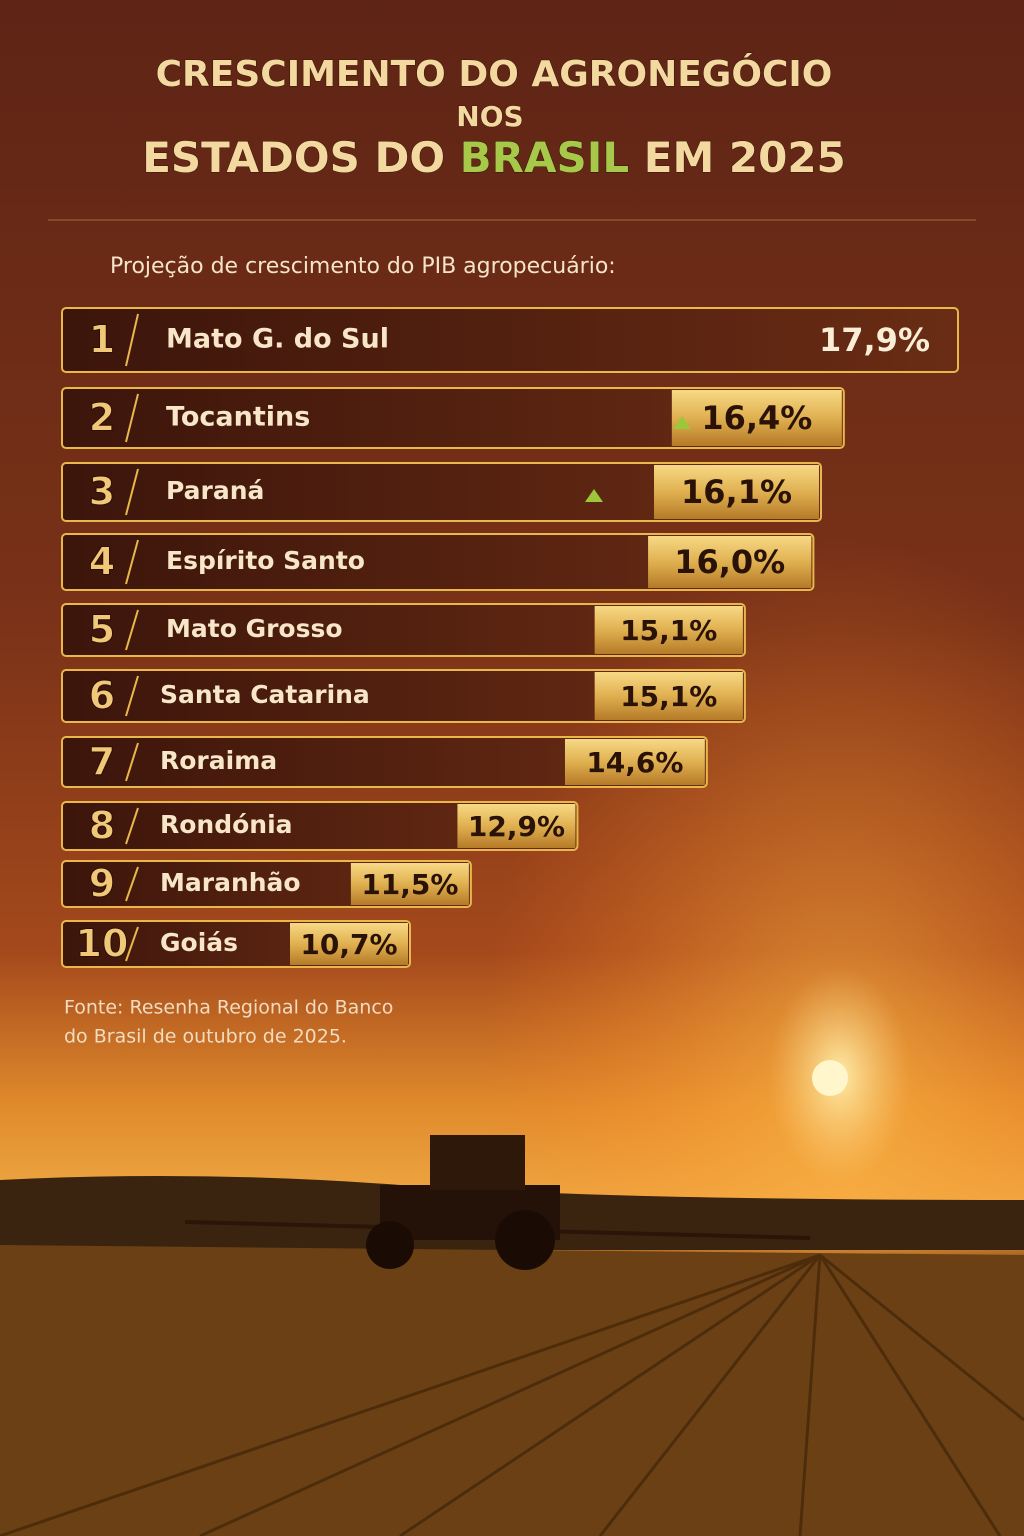 The height and width of the screenshot is (1536, 1024). I want to click on category-label: Roraima, so click(218, 760).